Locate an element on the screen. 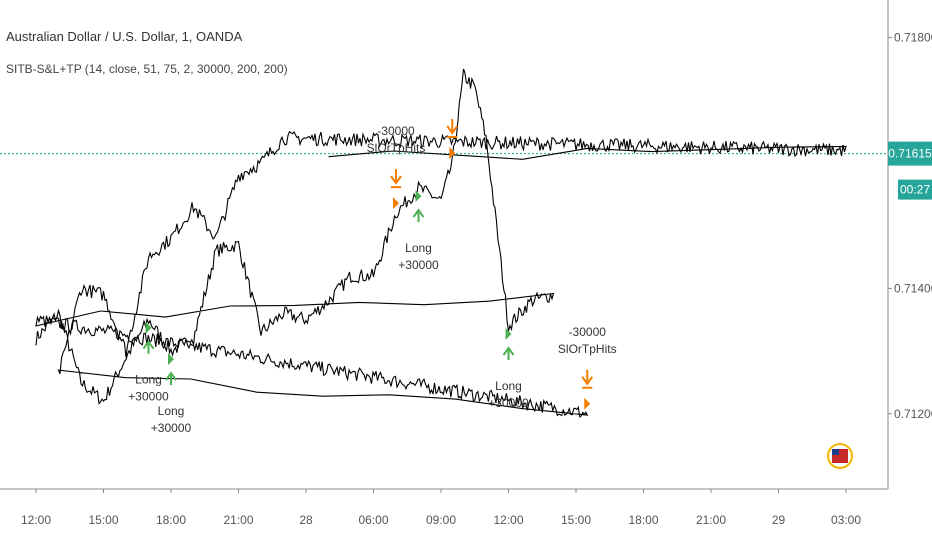  time-tick-label: 06:00 is located at coordinates (373, 520).